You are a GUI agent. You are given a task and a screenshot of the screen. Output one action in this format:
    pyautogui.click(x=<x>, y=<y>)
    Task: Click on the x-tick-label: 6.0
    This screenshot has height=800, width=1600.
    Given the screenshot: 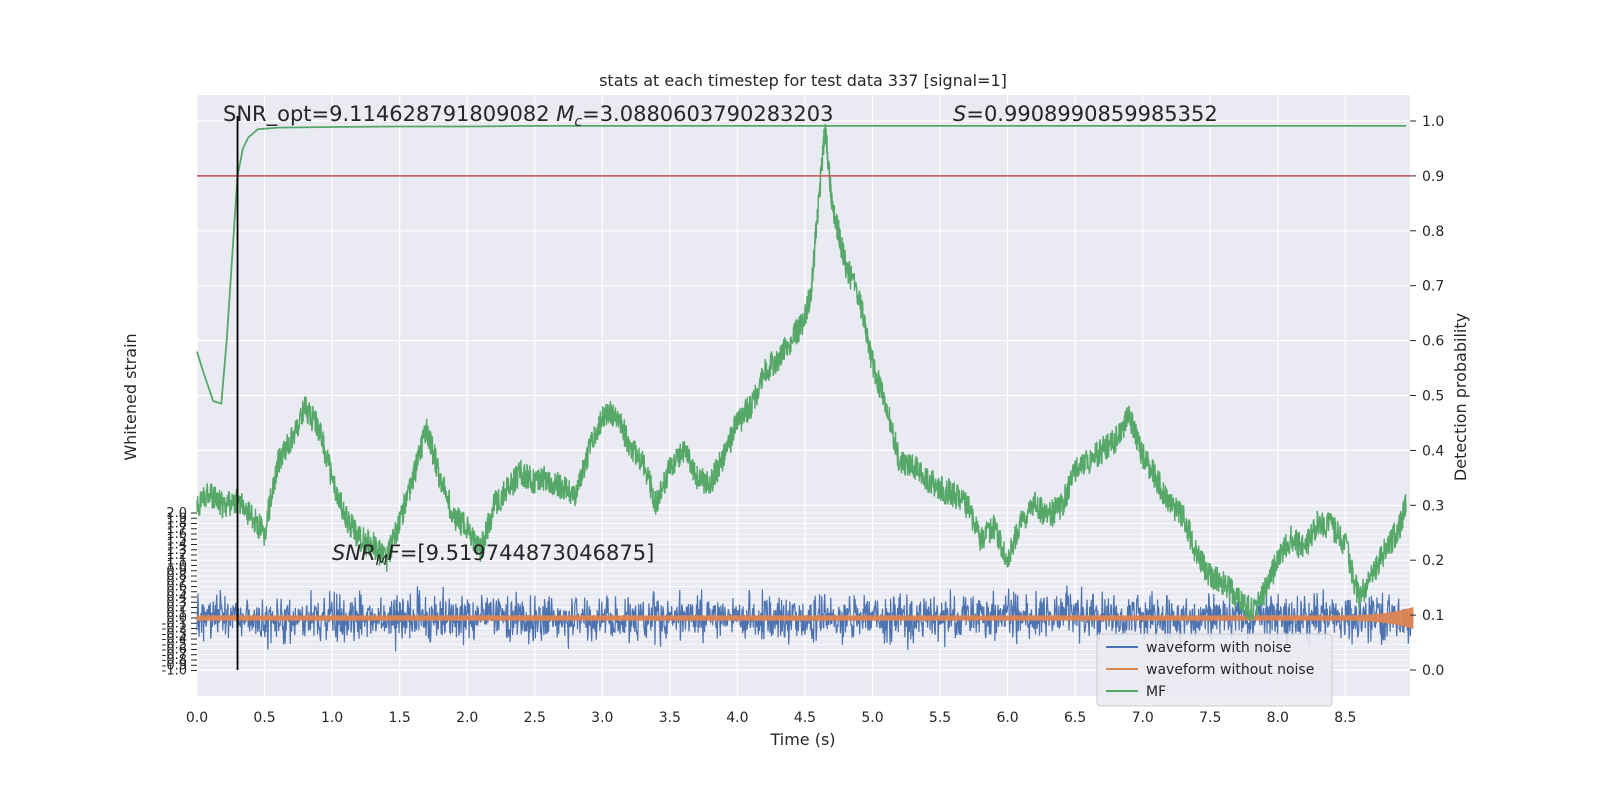 What is the action you would take?
    pyautogui.click(x=1007, y=718)
    